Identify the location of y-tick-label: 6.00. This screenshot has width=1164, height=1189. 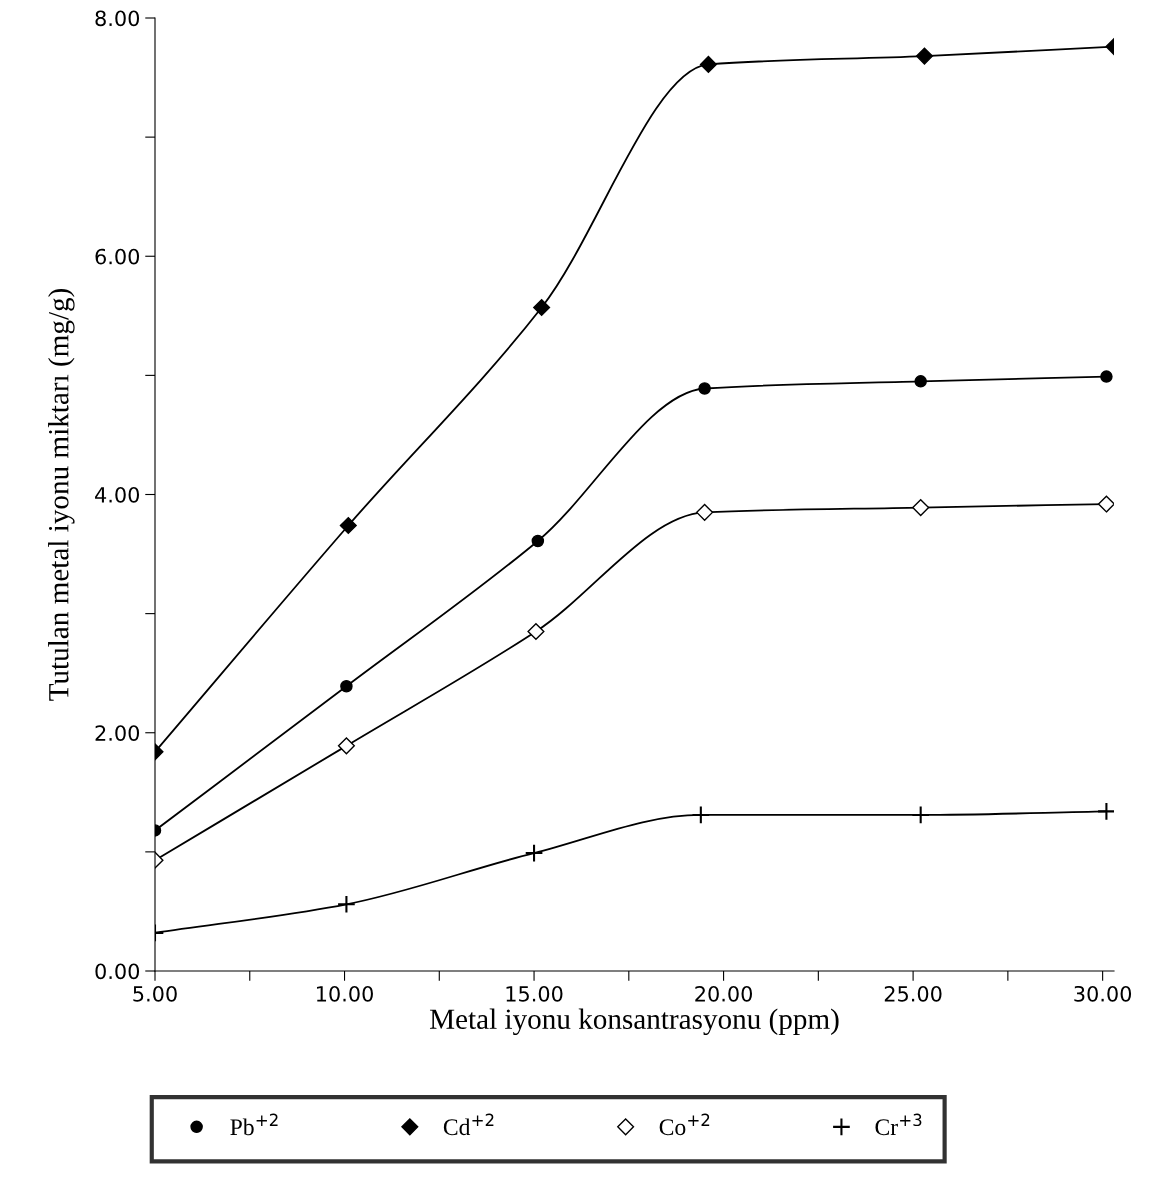
(117, 256).